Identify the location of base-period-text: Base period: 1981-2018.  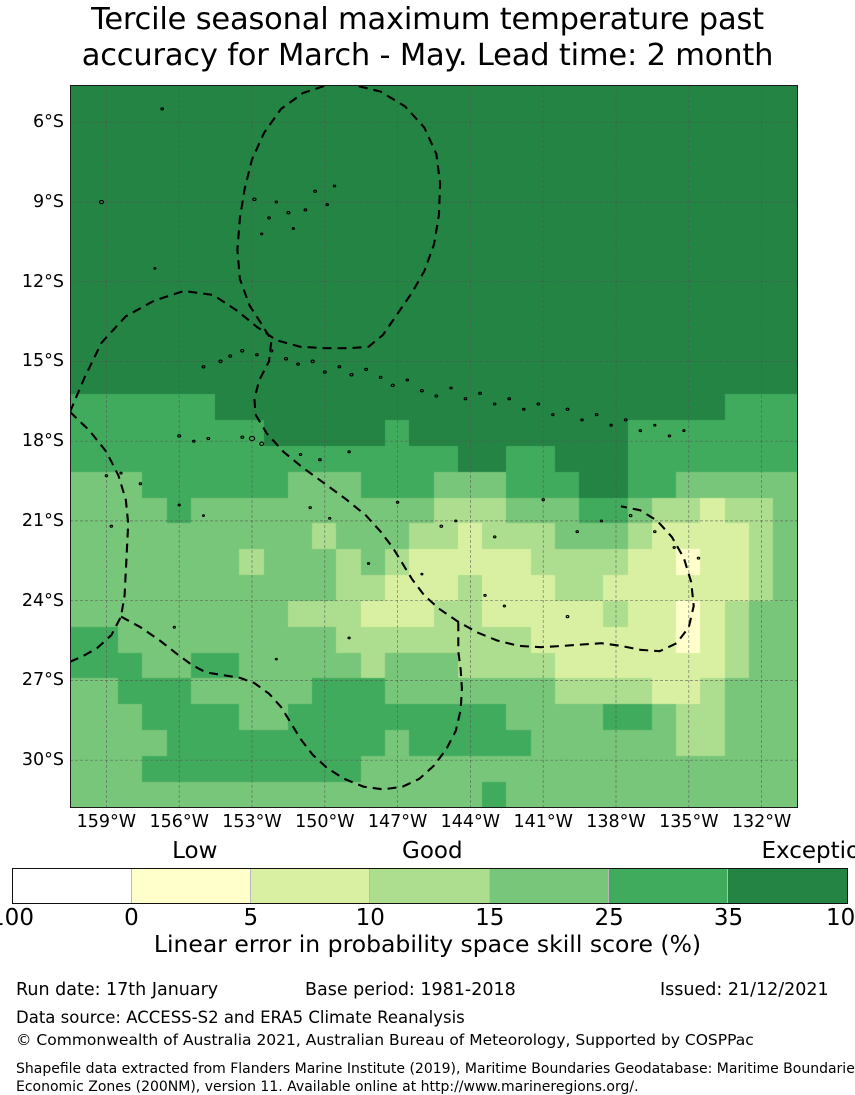
(410, 990).